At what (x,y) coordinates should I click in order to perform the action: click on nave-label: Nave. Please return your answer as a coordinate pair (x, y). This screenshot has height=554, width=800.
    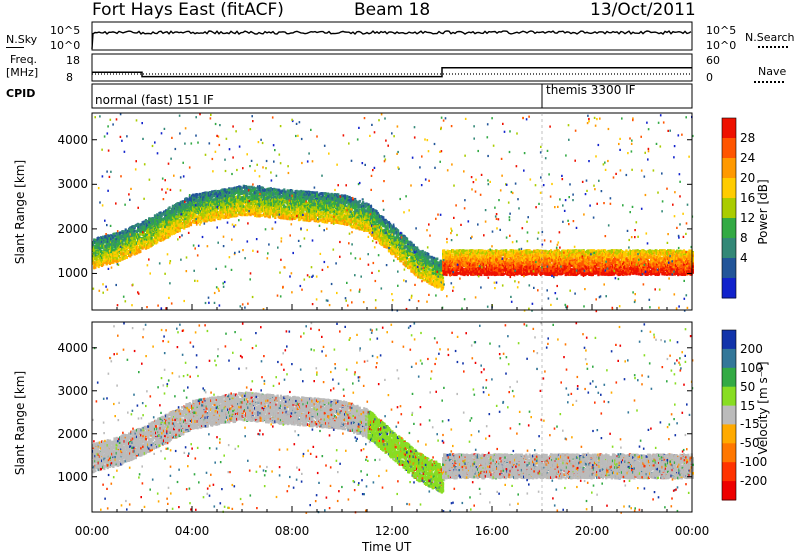
    Looking at the image, I should click on (772, 71).